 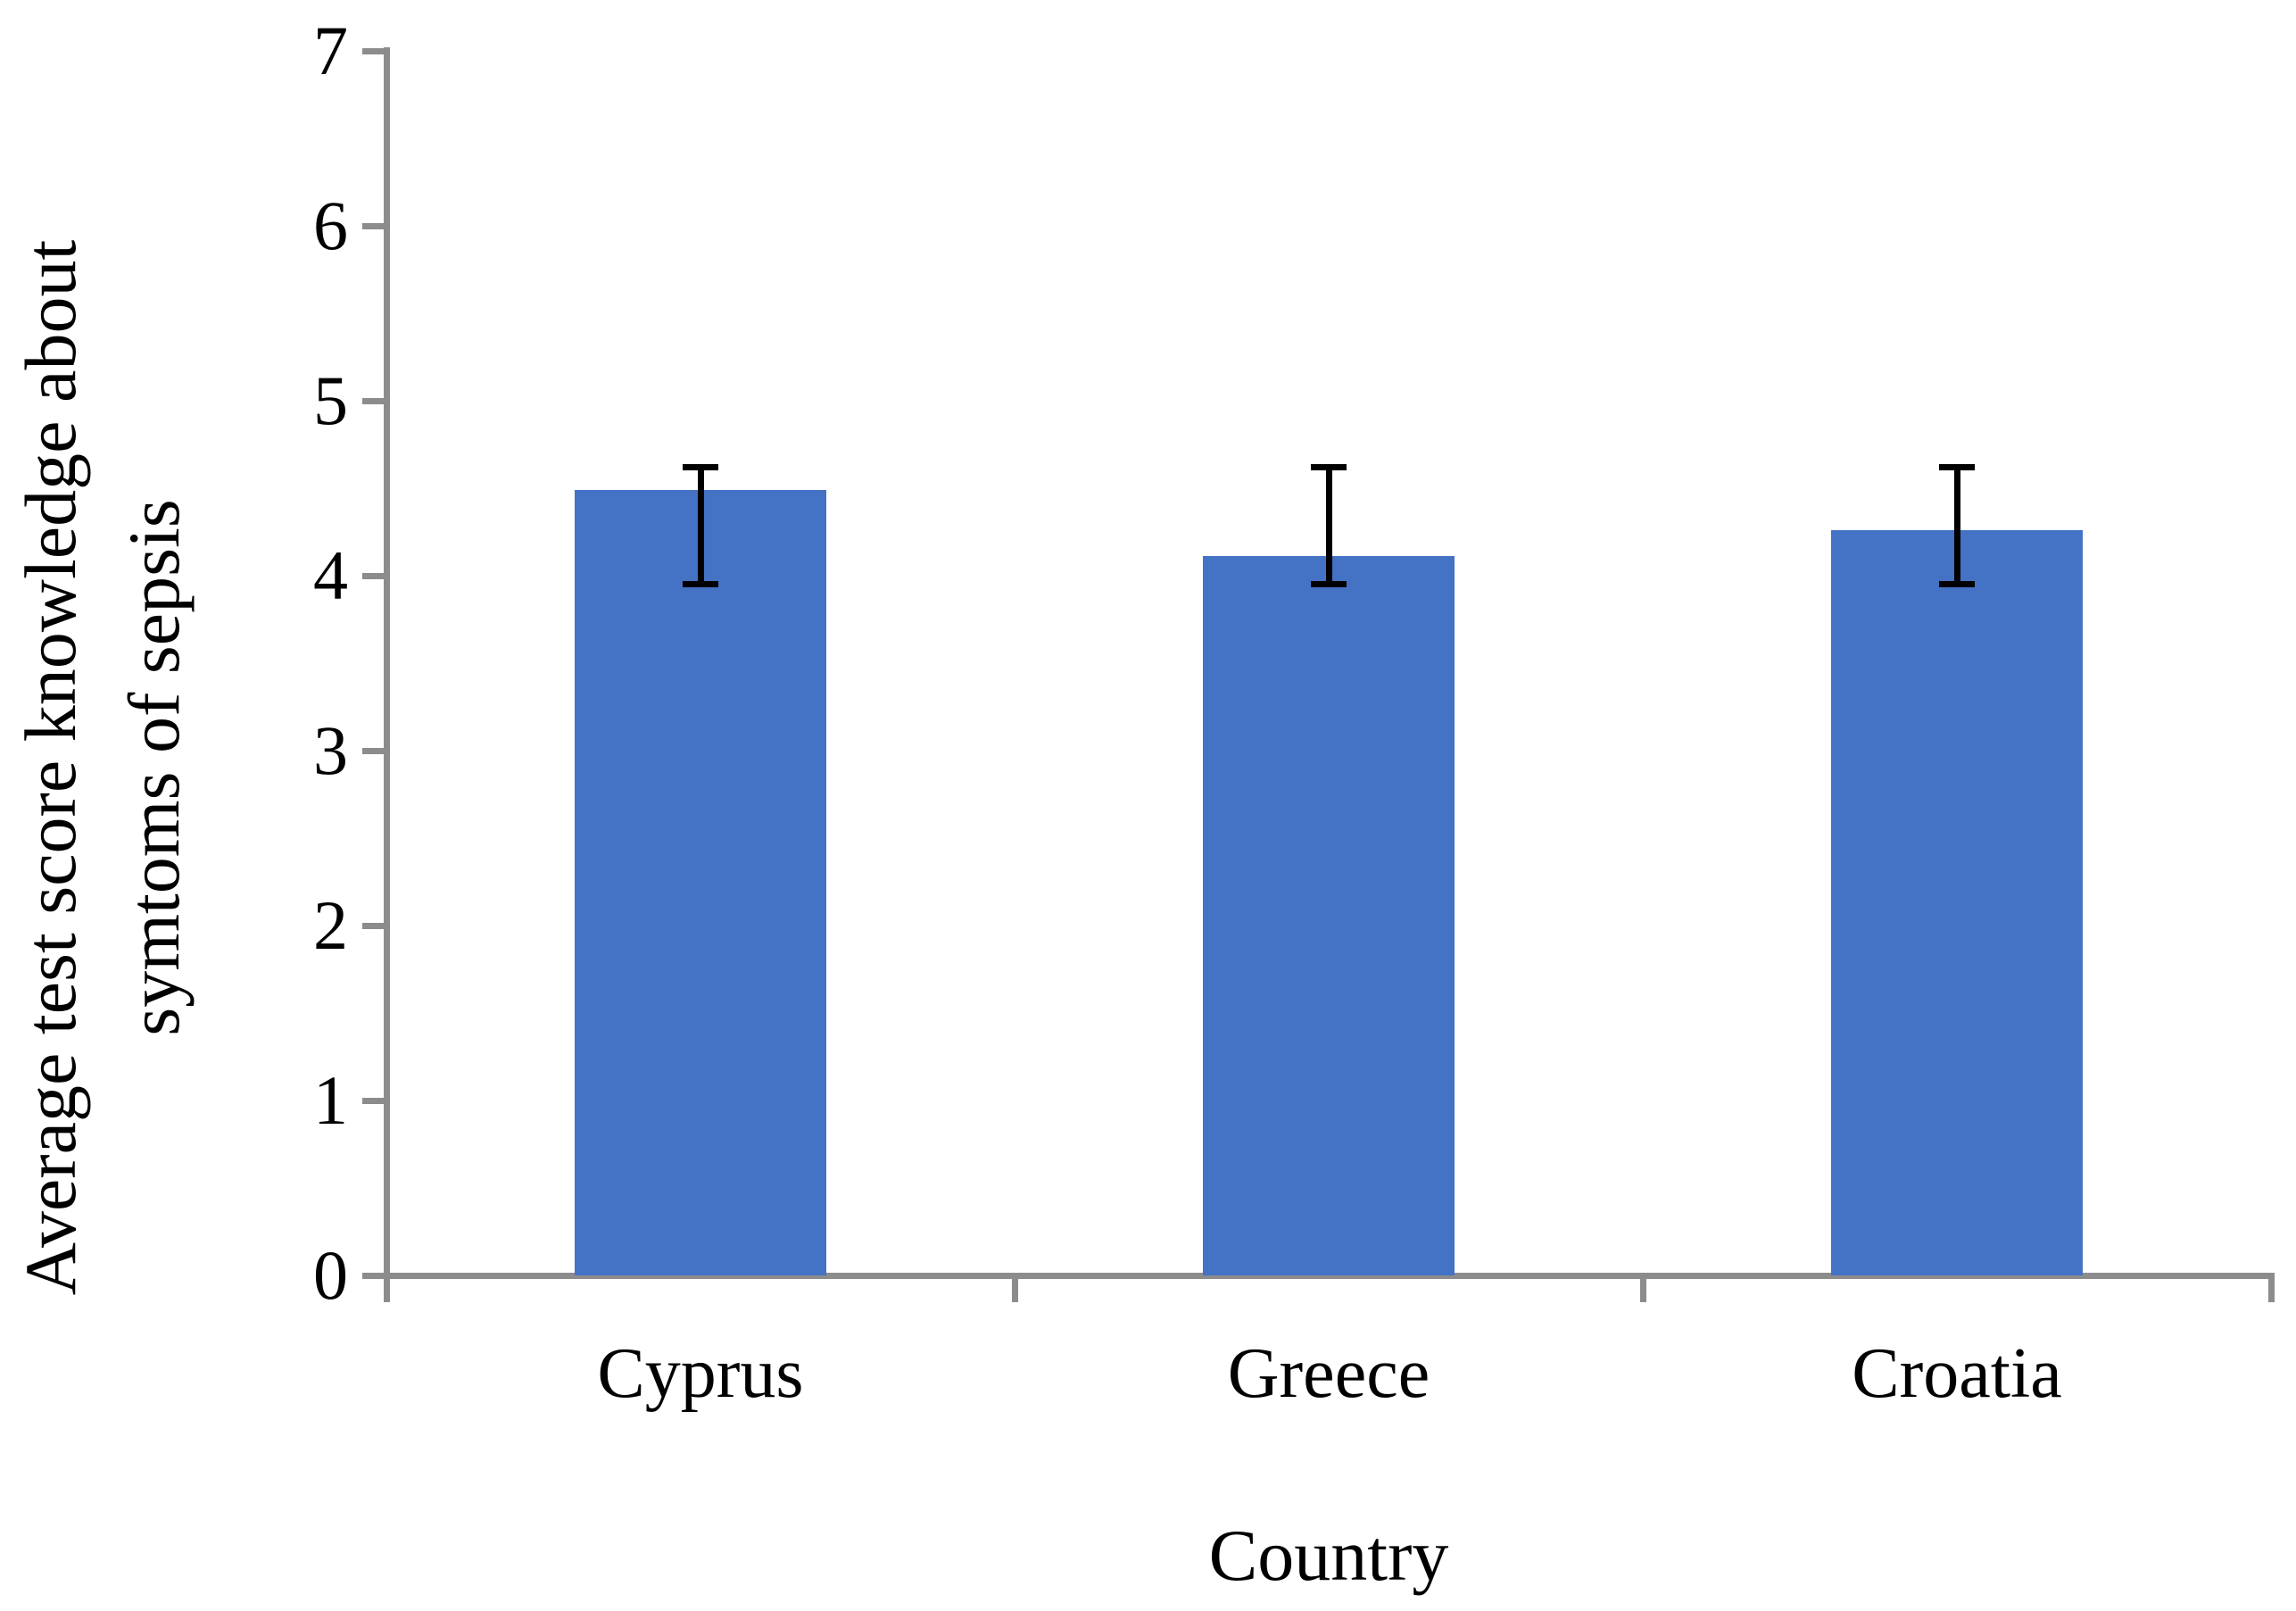 What do you see at coordinates (1957, 1373) in the screenshot?
I see `category-label-croatia: Croatia` at bounding box center [1957, 1373].